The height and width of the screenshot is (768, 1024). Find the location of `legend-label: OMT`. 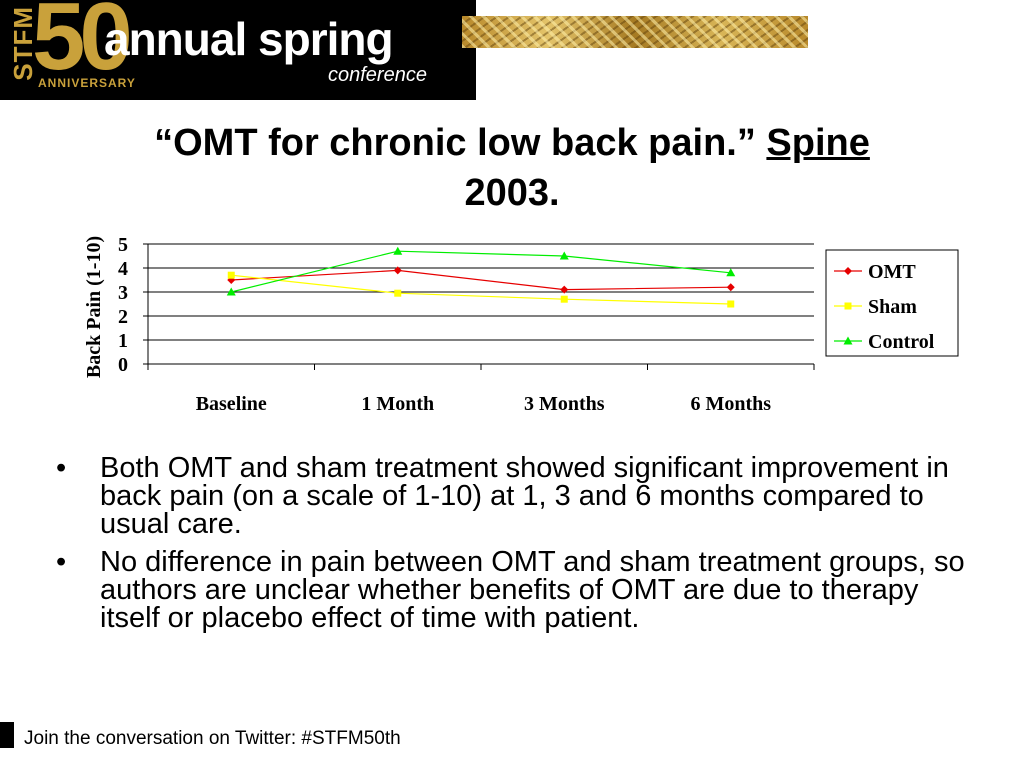

legend-label: OMT is located at coordinates (892, 272).